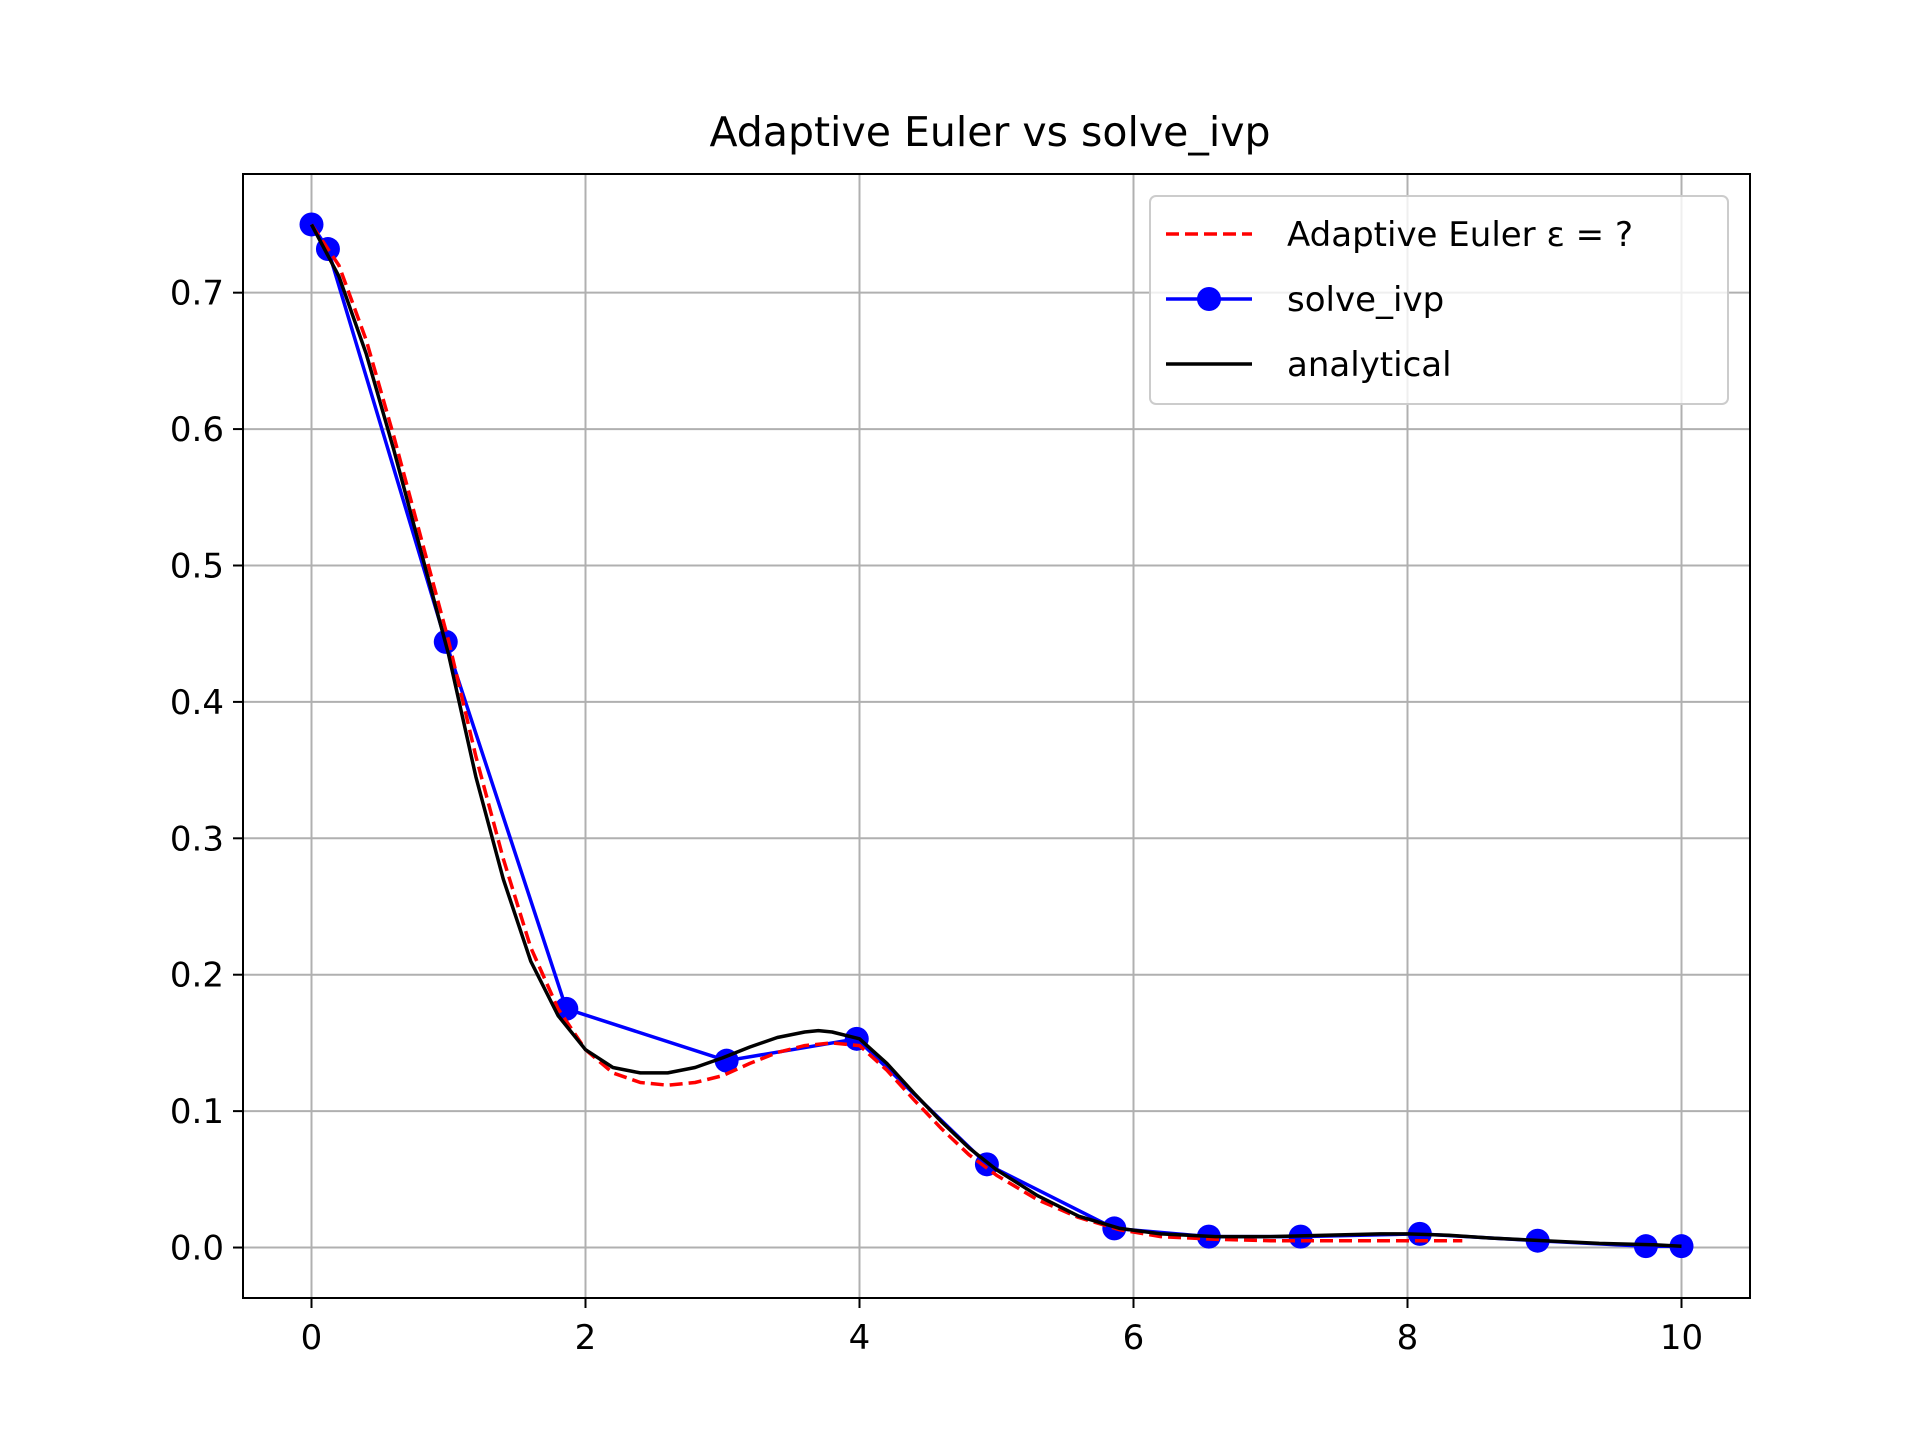 The width and height of the screenshot is (1920, 1440). I want to click on y-tick-label: 0.4, so click(197, 703).